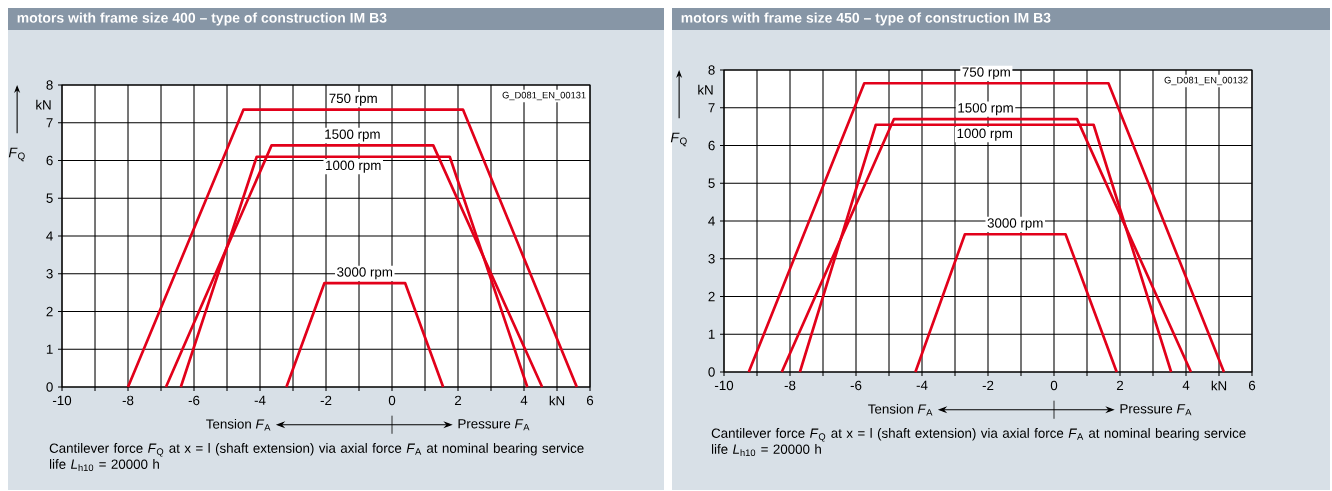 The width and height of the screenshot is (1332, 491). What do you see at coordinates (711, 372) in the screenshot?
I see `y-tick-label: 0` at bounding box center [711, 372].